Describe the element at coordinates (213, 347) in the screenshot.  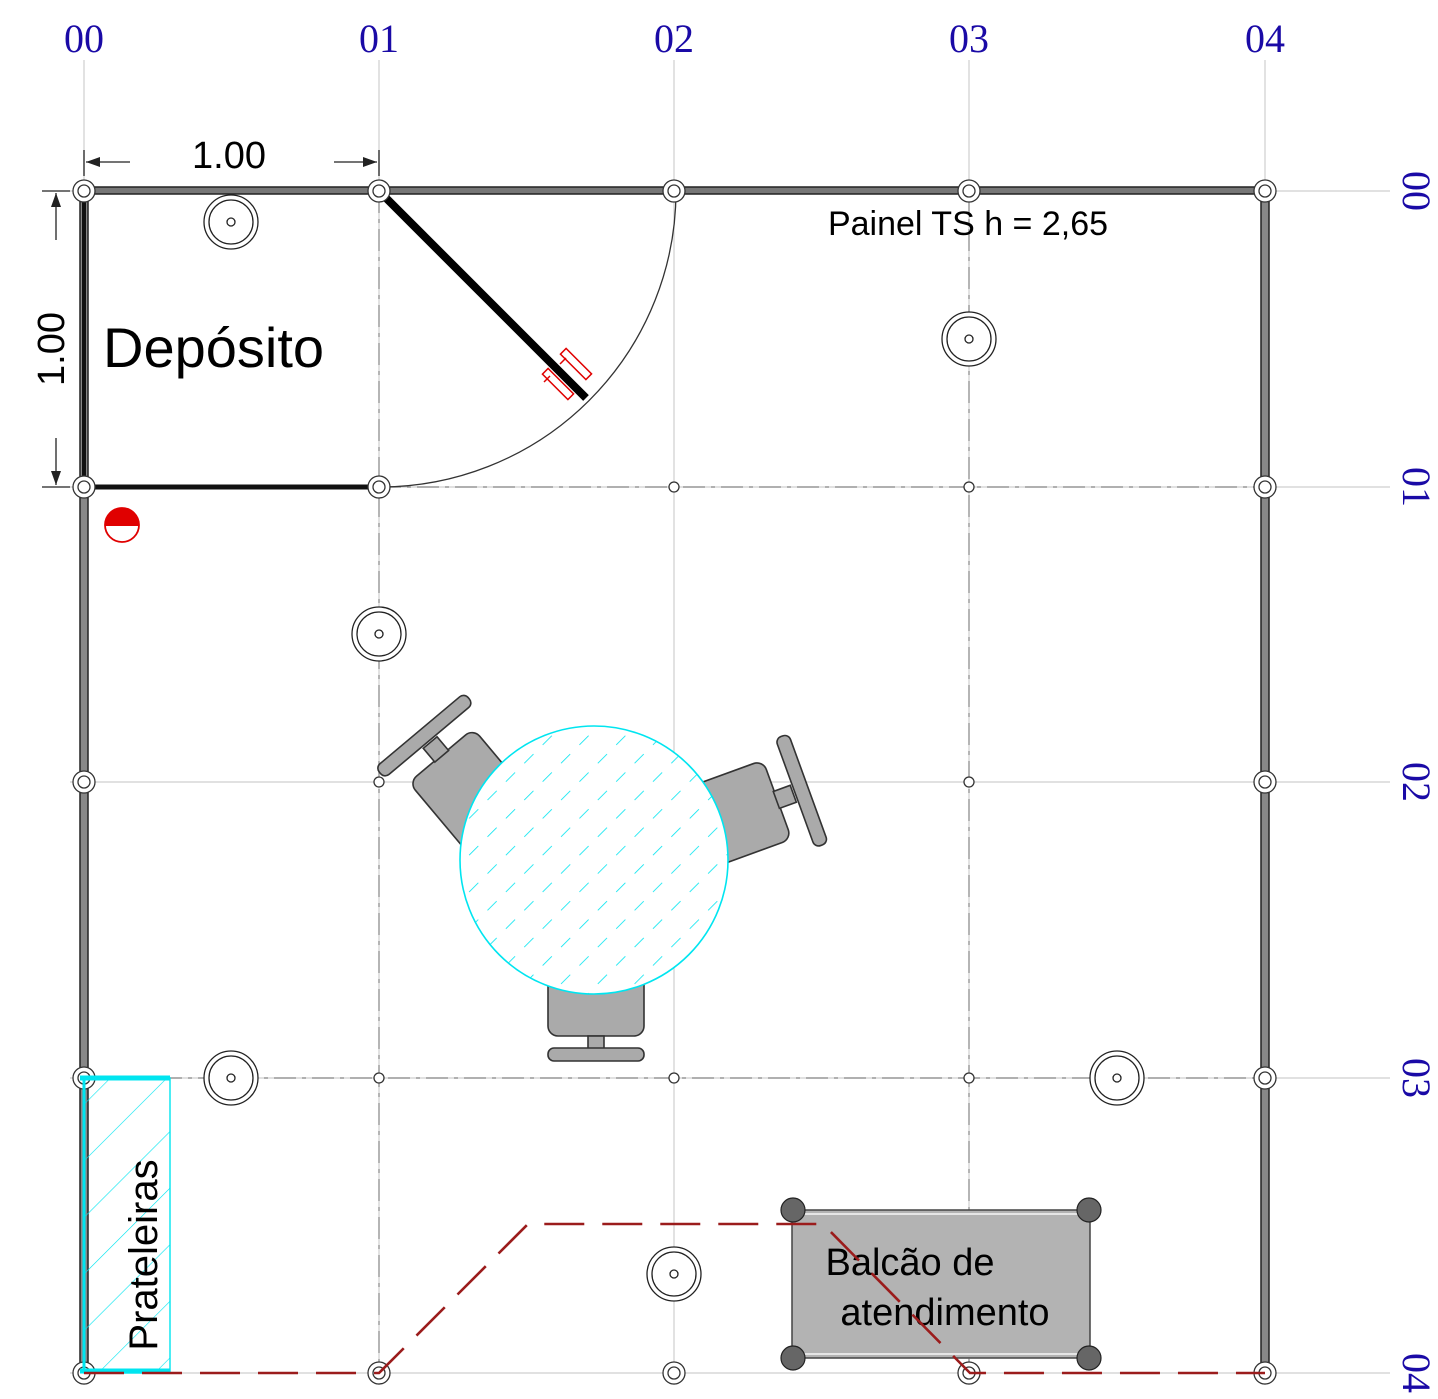
I see `room-label: Depósito` at that location.